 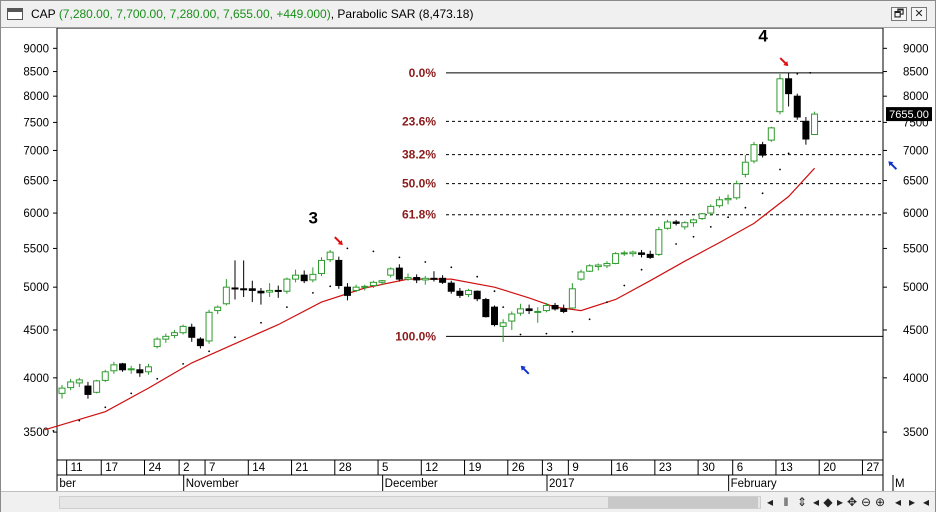 What do you see at coordinates (415, 336) in the screenshot?
I see `fib-level-label: 100.0%` at bounding box center [415, 336].